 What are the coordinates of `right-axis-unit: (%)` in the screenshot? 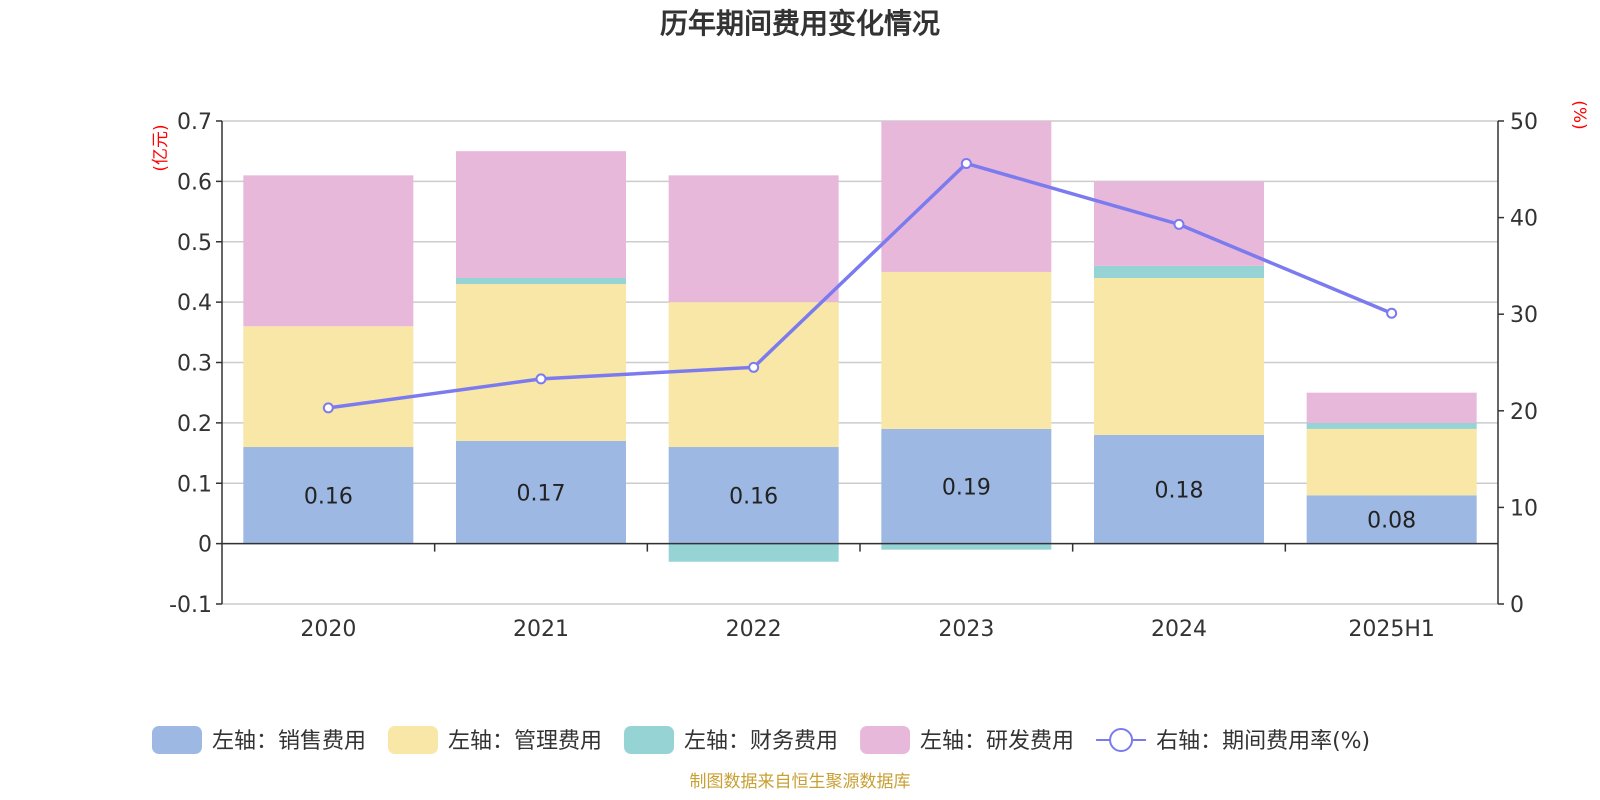 It's located at (1579, 114).